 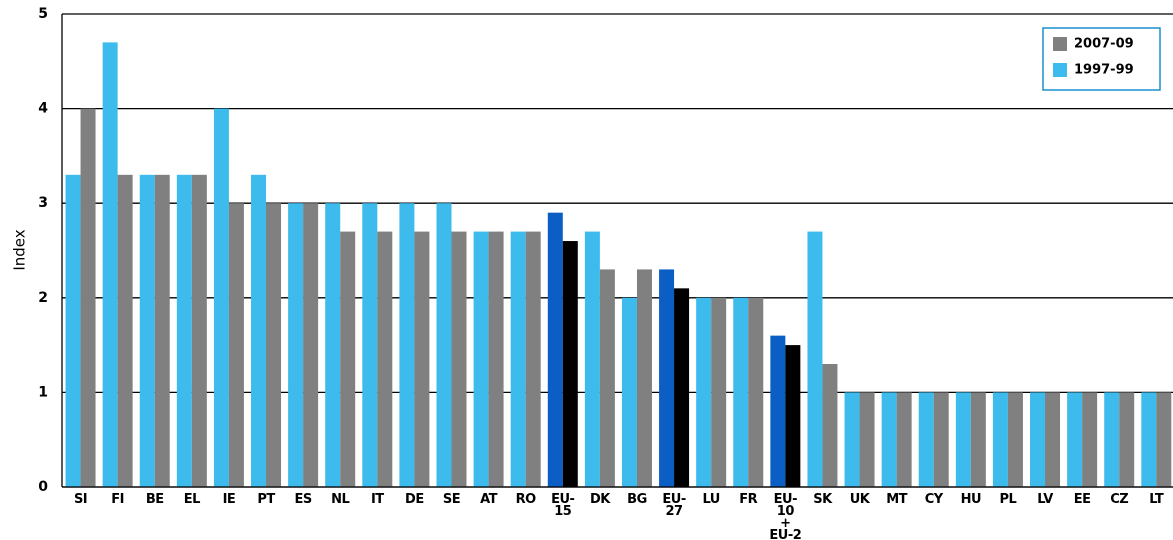 I want to click on x-tick-label: SI, so click(x=80, y=499).